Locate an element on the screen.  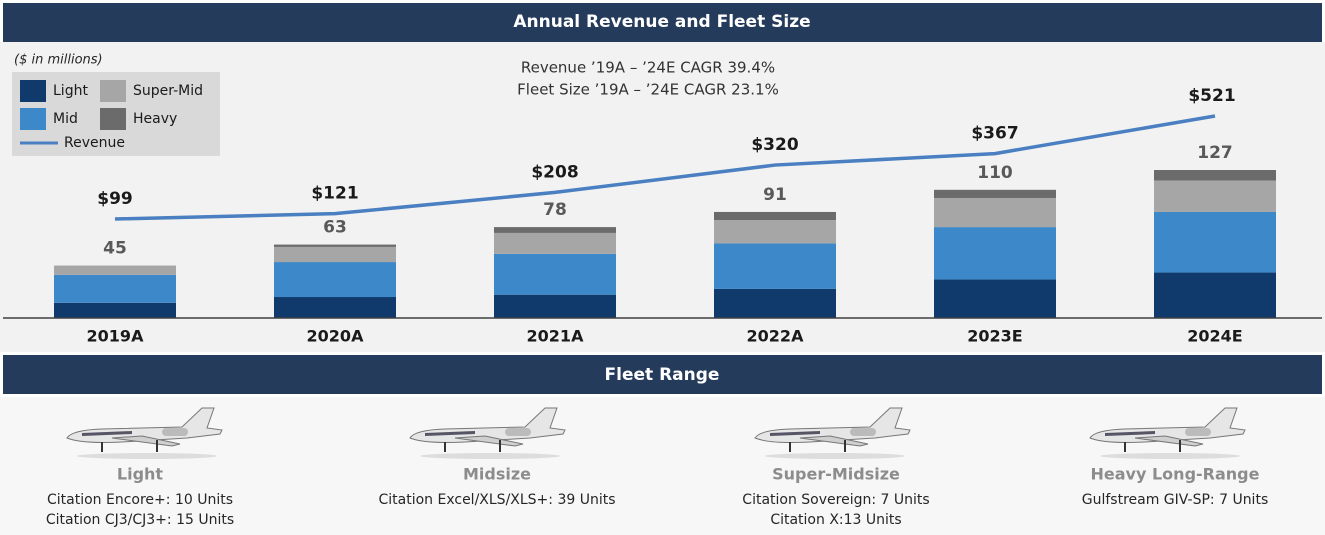
x-tick-label: 2019A is located at coordinates (116, 336).